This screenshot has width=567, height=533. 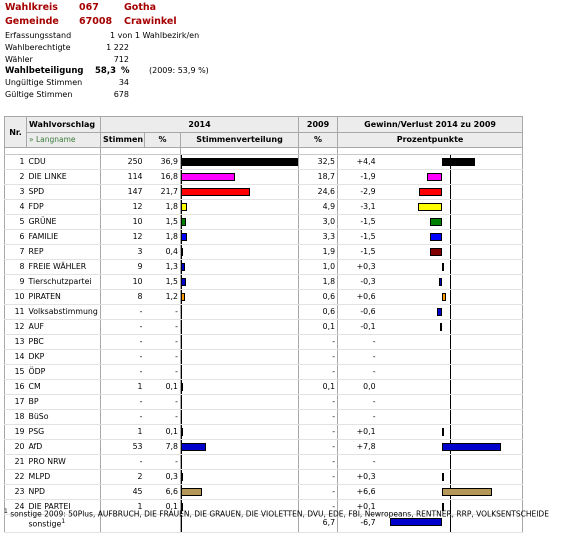 I want to click on row-name: MLPD, so click(x=63, y=477).